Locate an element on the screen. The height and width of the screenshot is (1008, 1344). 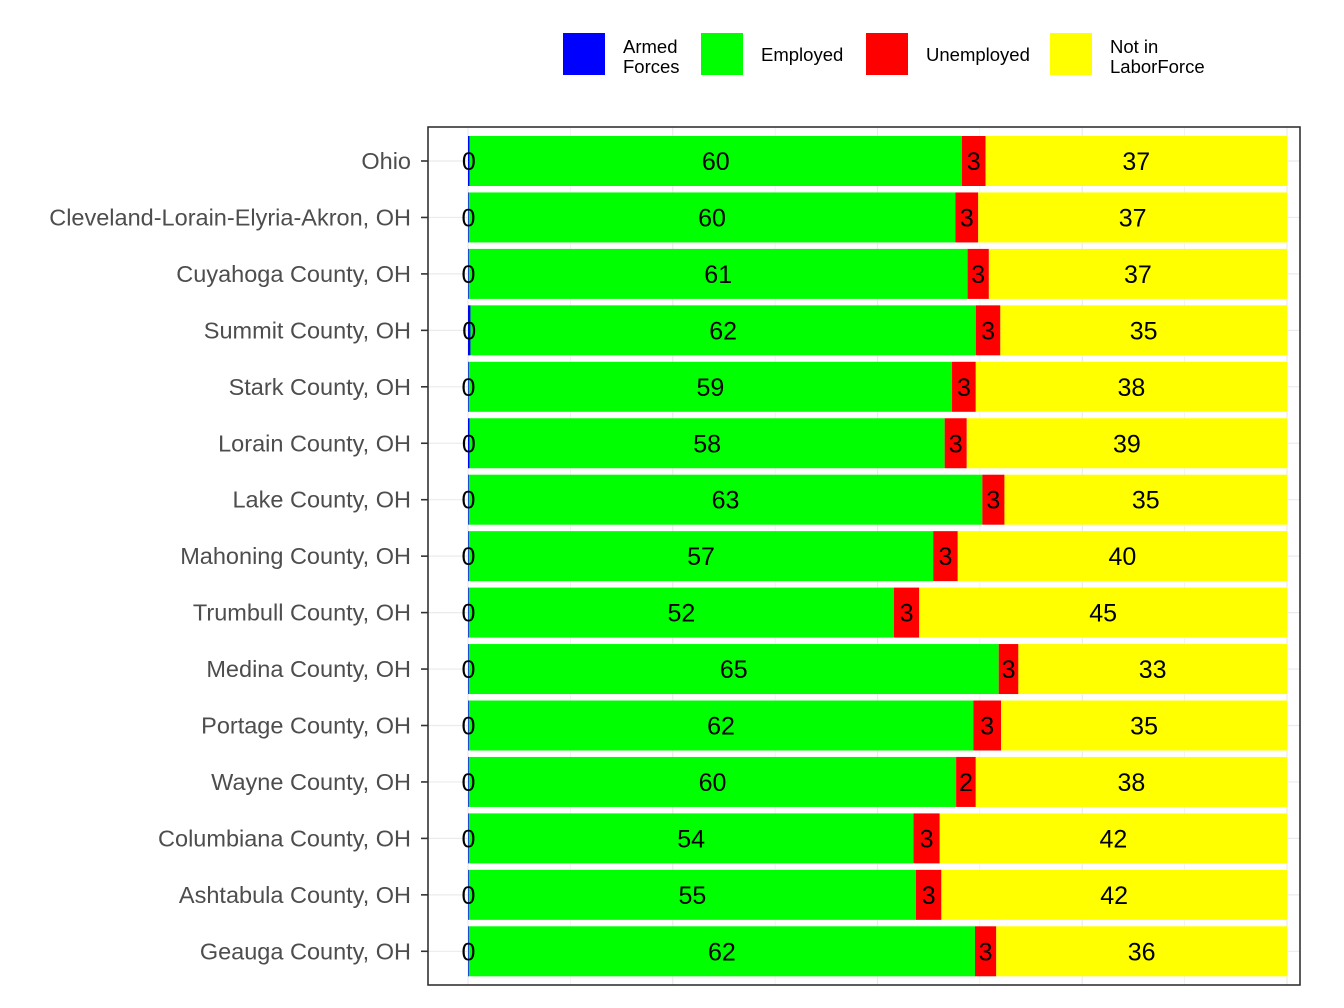
legend-label: Employed is located at coordinates (802, 54).